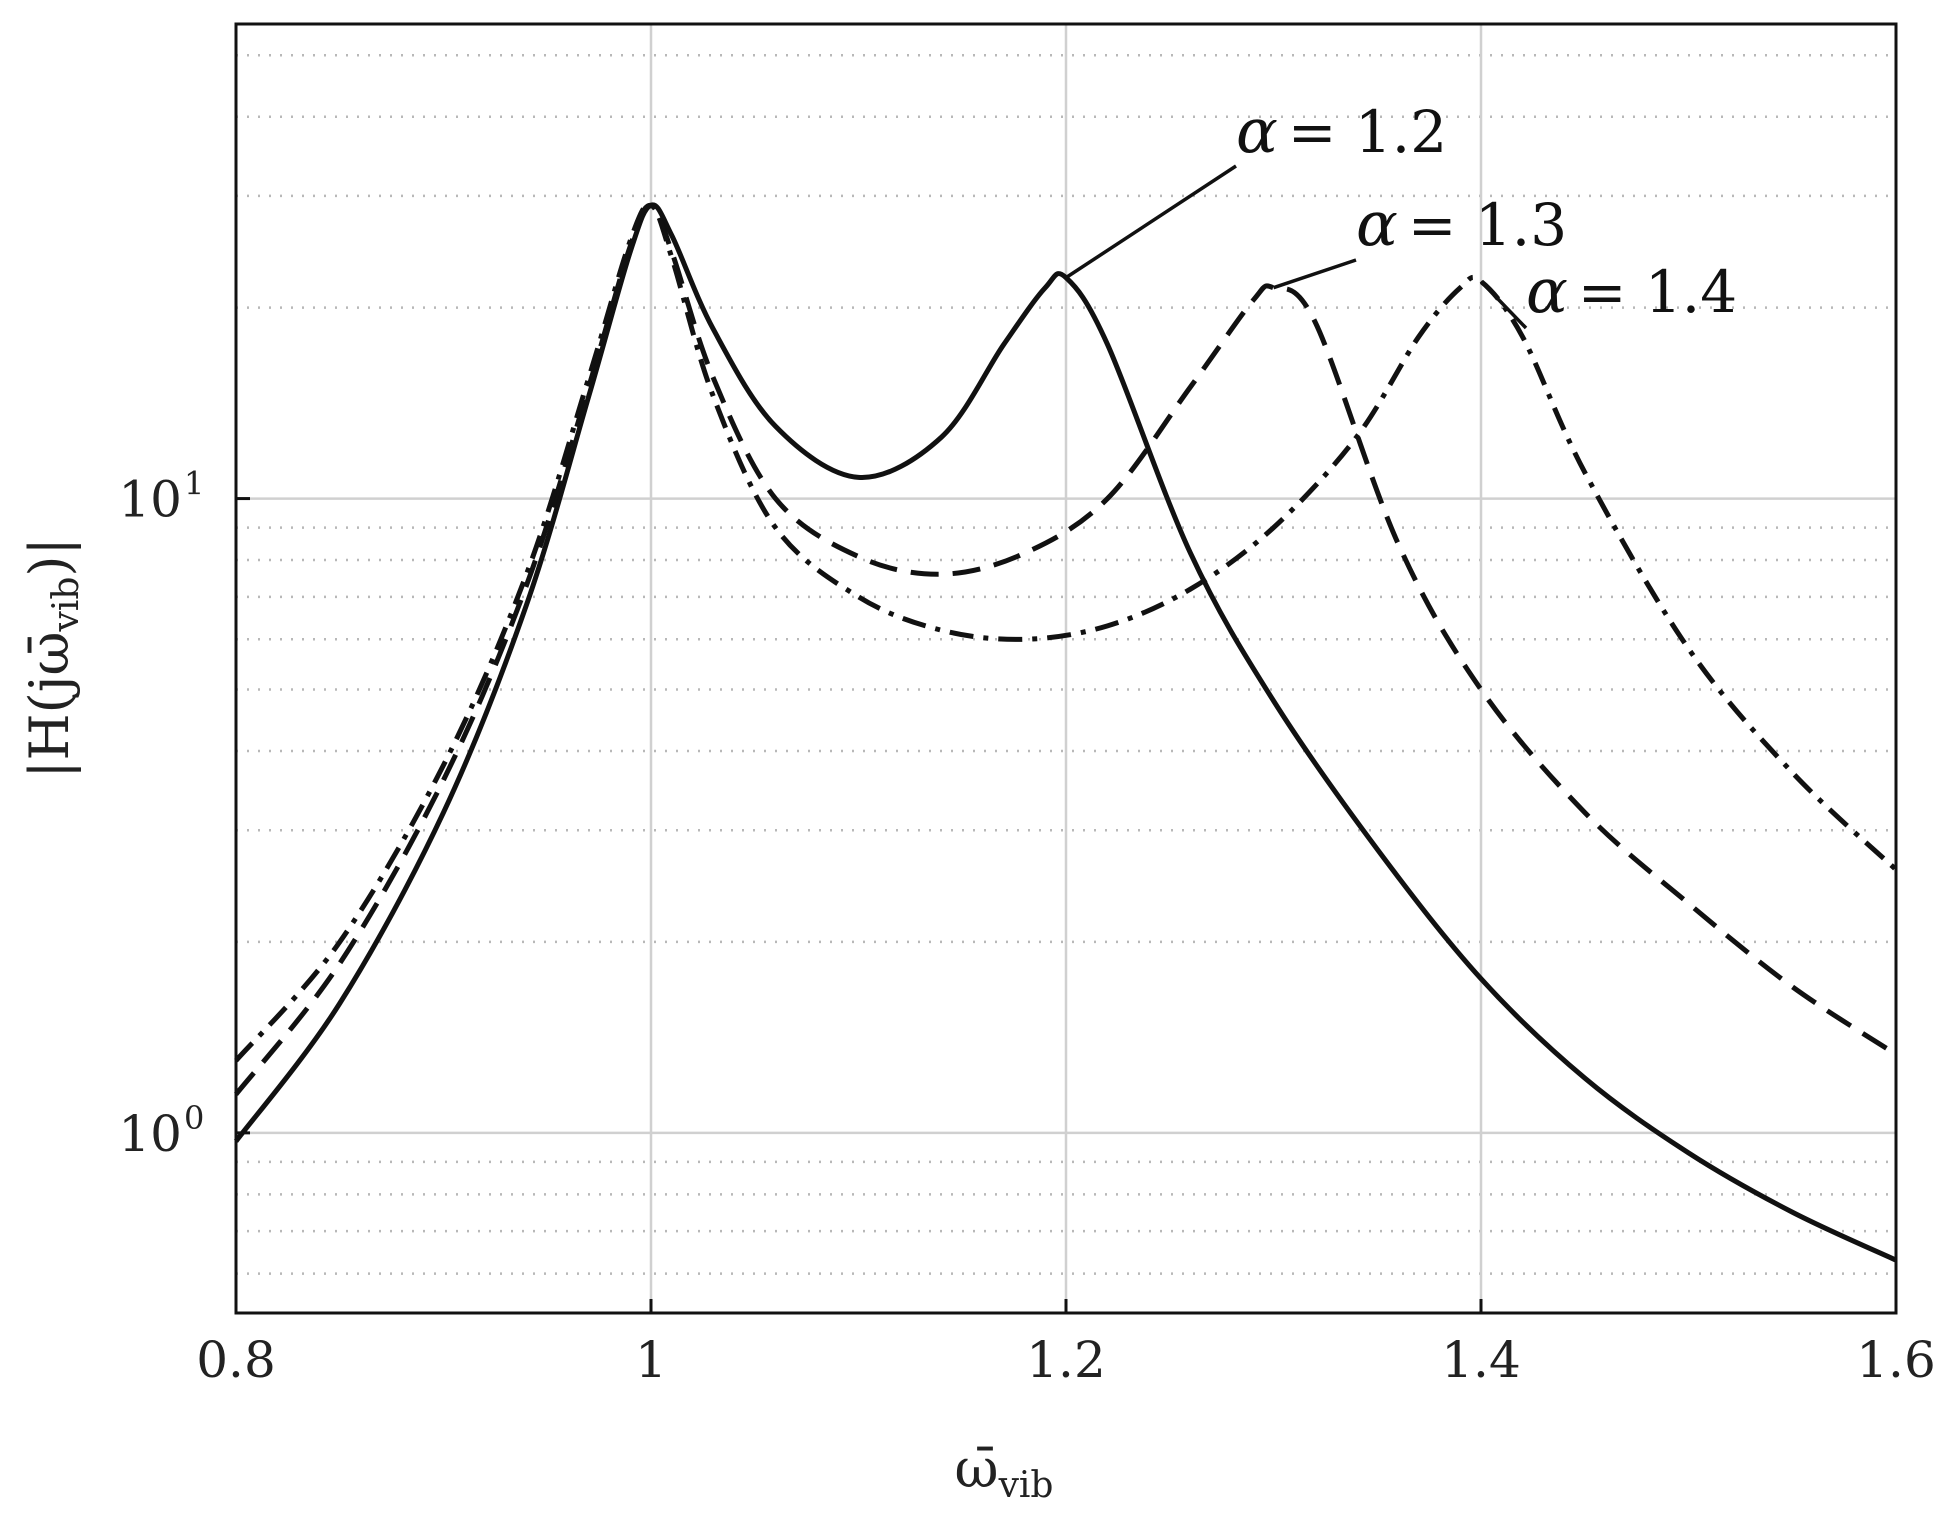  I want to click on annotation-label: α = 1.3, so click(1461, 223).